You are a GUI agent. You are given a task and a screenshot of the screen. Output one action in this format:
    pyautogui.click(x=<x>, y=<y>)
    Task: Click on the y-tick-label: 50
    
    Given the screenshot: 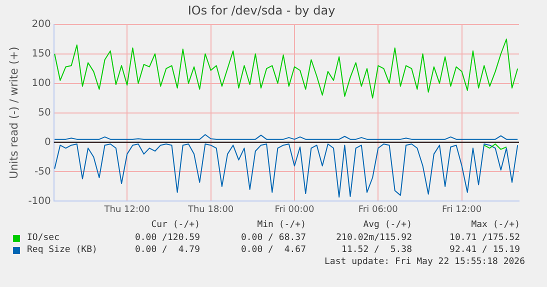 What is the action you would take?
    pyautogui.click(x=44, y=112)
    